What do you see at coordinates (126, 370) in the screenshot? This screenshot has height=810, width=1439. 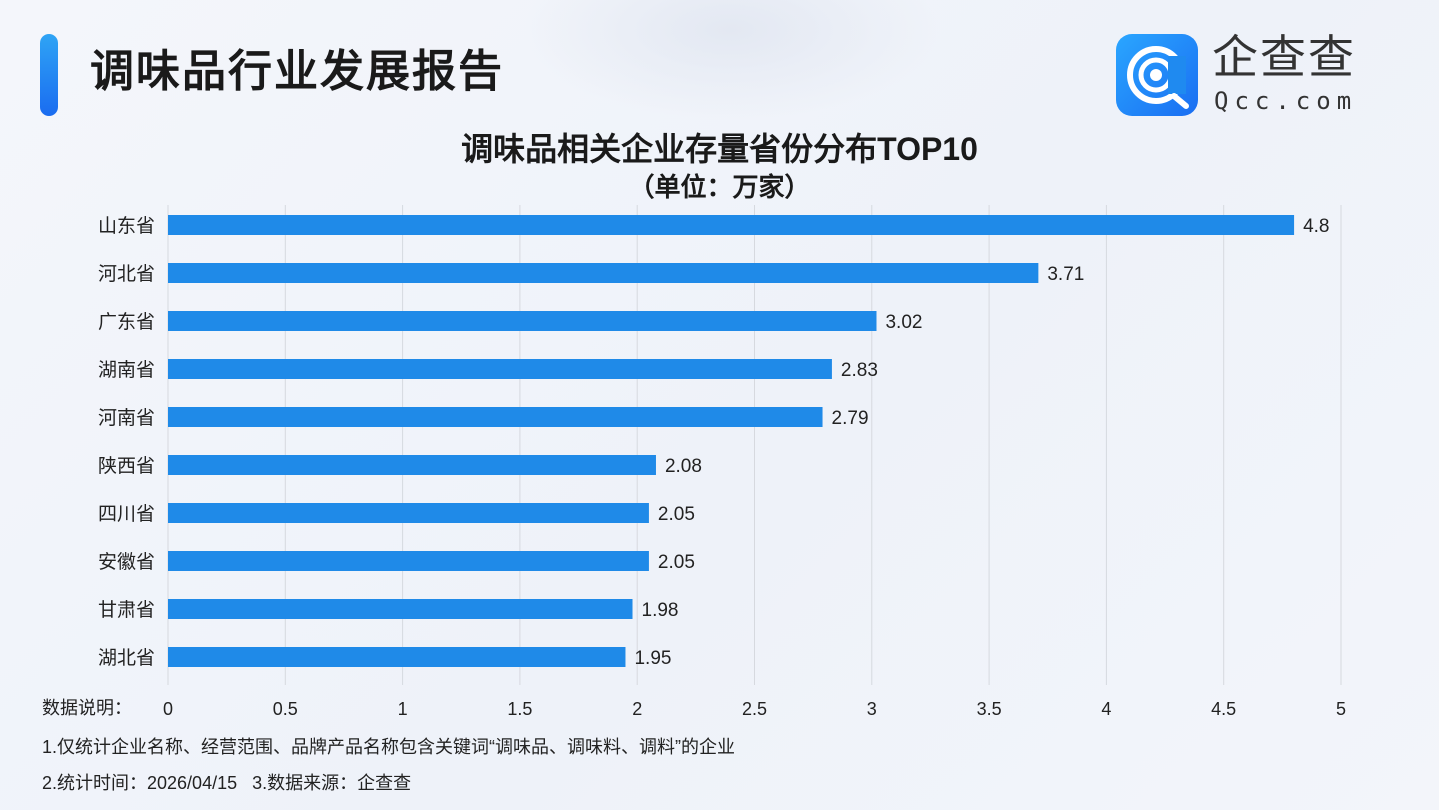 I see `y-category-label: 湖南省` at bounding box center [126, 370].